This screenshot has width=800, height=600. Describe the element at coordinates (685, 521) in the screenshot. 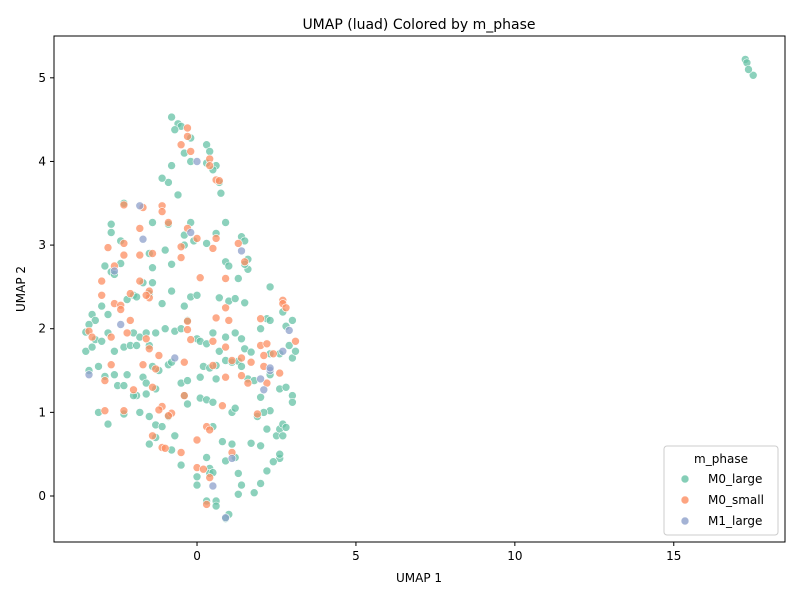

I see `legend-marker-M1_large` at that location.